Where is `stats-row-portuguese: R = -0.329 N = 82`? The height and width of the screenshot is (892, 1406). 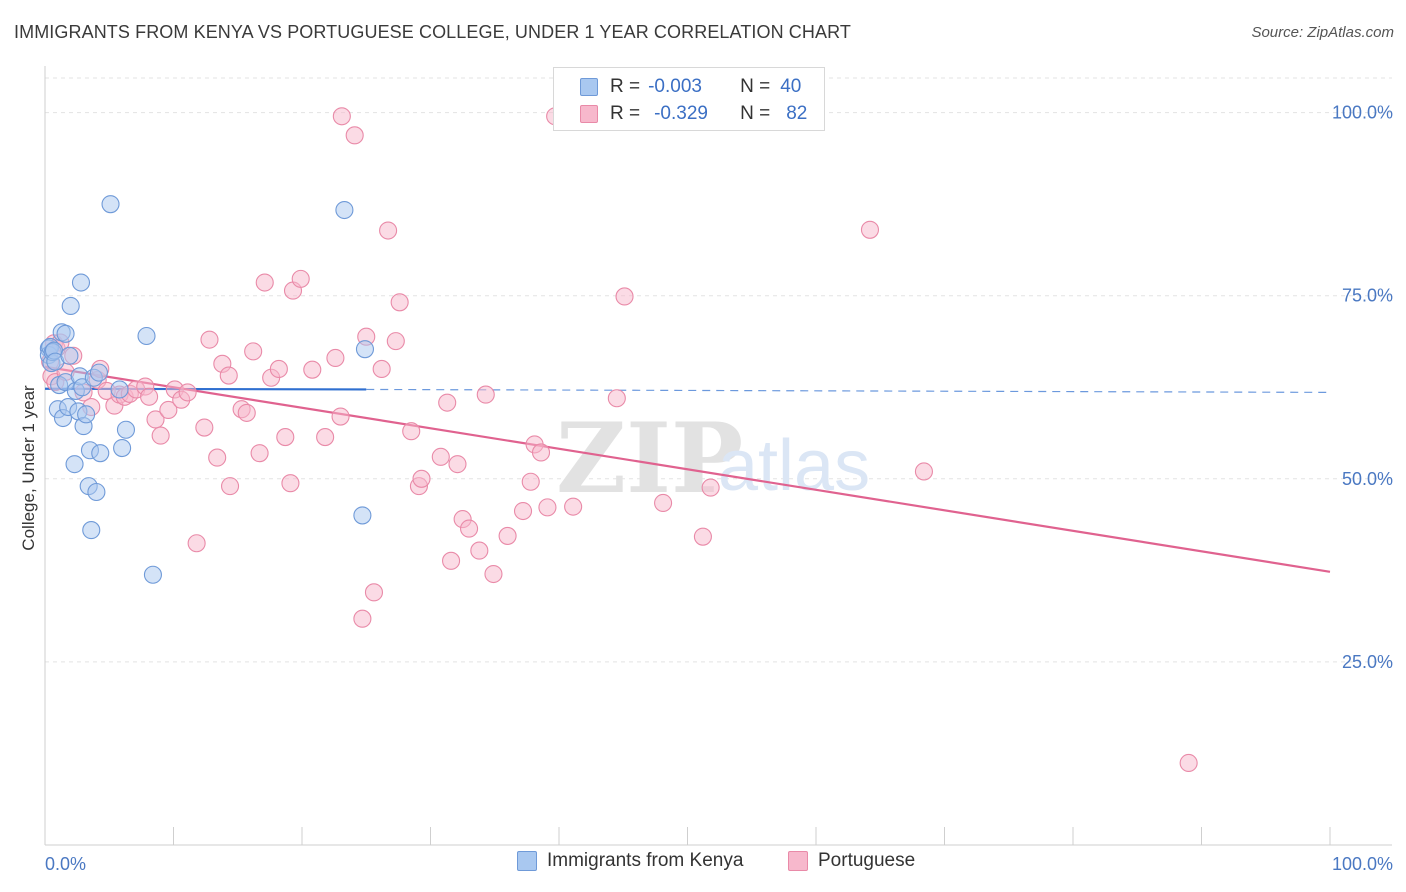
stats-row-portuguese: R = -0.329 N = 82 is located at coordinates (680, 114).